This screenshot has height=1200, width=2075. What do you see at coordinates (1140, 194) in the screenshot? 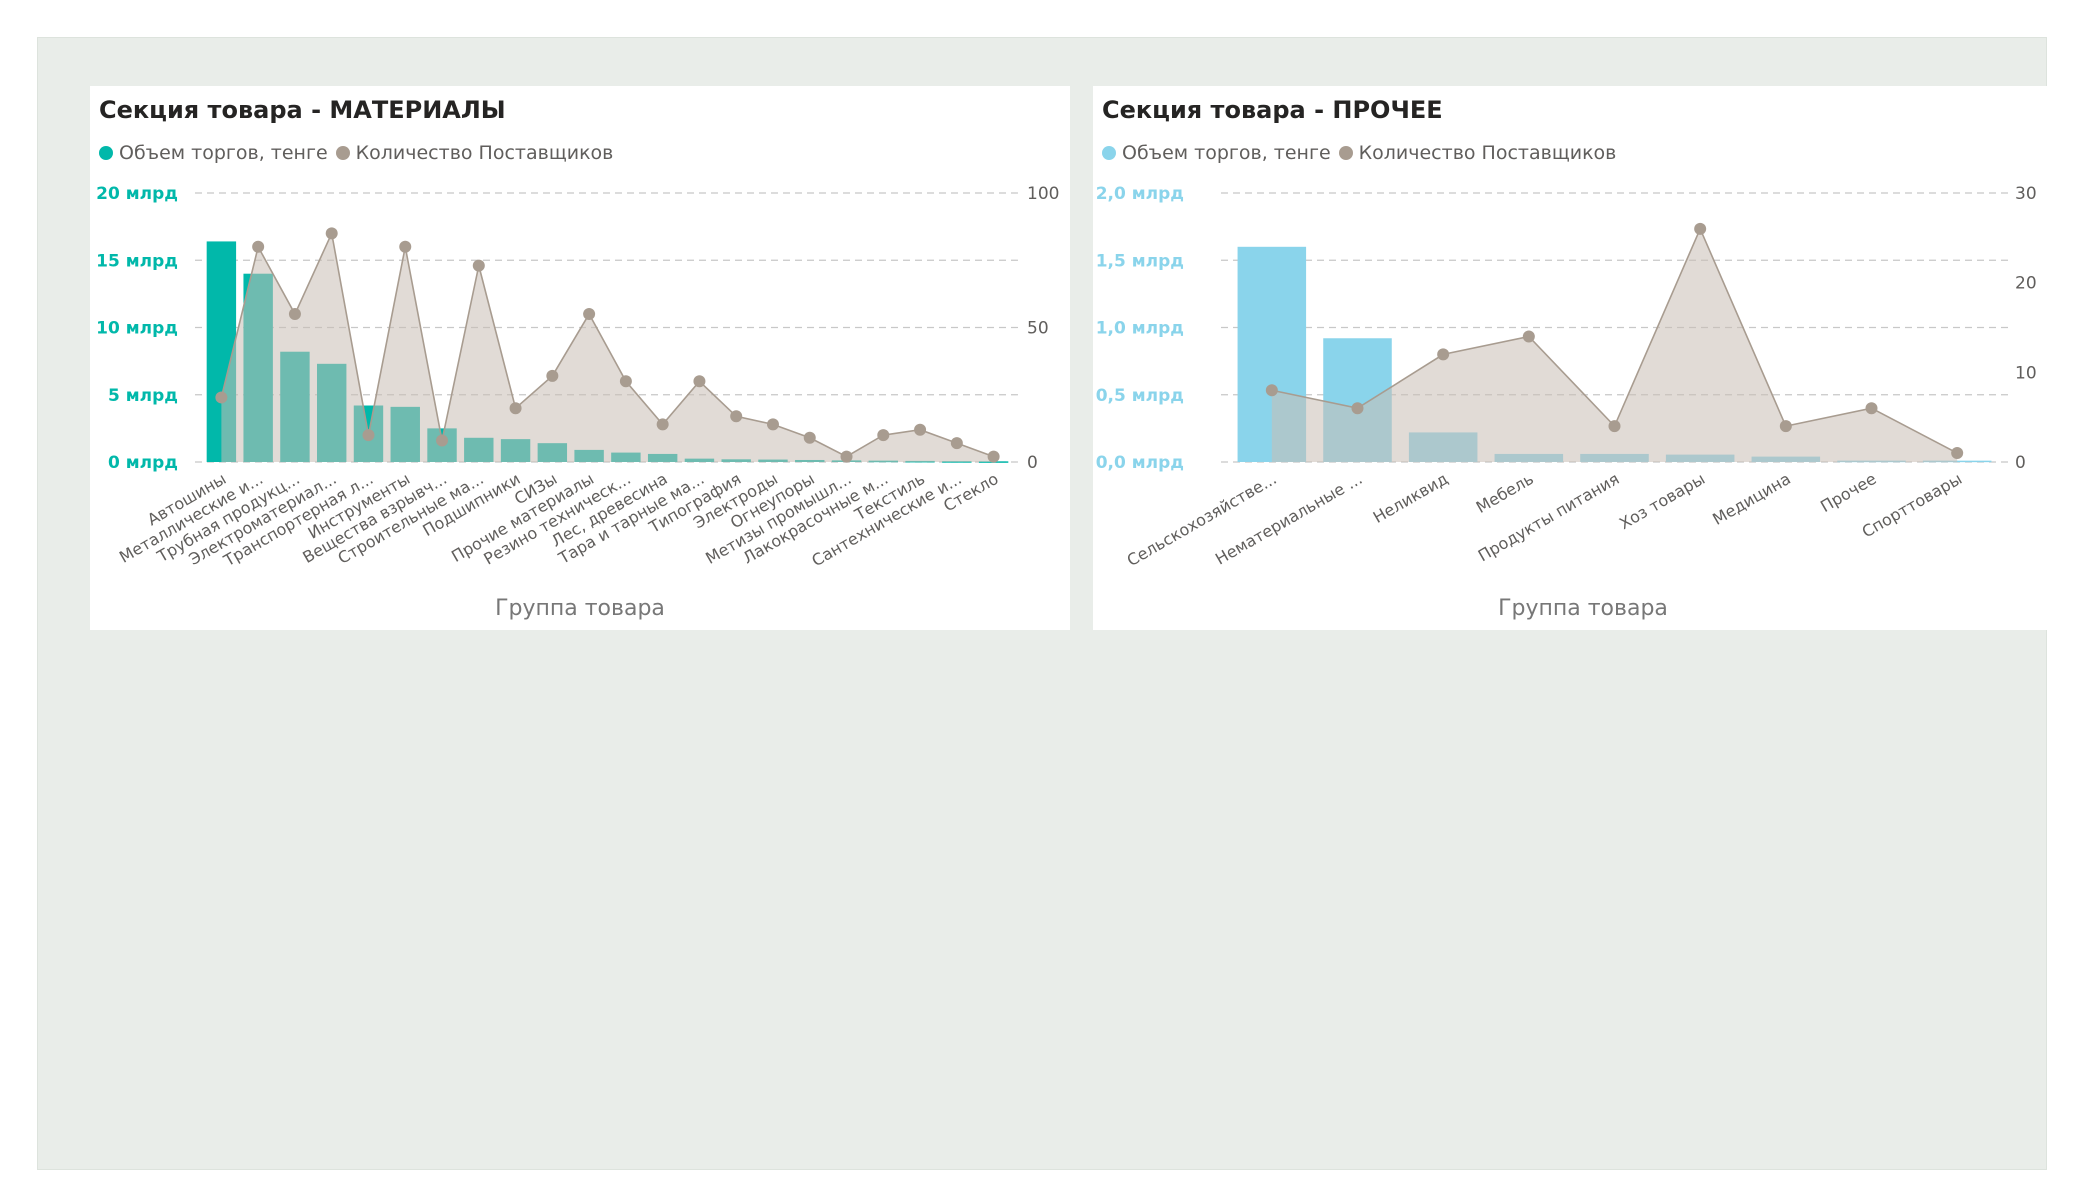
I see `y-tick-label: 2,0 млрд` at bounding box center [1140, 194].